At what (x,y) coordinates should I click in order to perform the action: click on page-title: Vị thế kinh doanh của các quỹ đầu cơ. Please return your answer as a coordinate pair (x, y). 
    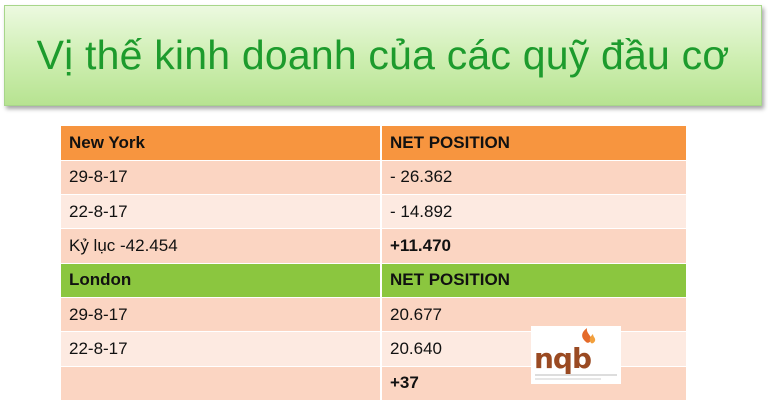
    Looking at the image, I should click on (383, 55).